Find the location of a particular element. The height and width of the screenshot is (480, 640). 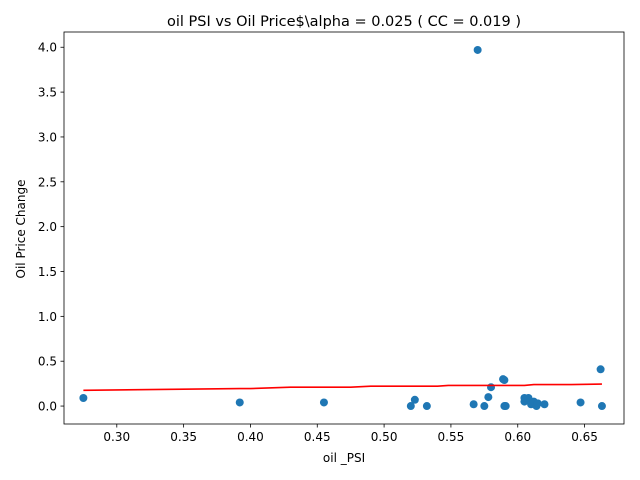

y-tick-label: 3.0 is located at coordinates (47, 137).